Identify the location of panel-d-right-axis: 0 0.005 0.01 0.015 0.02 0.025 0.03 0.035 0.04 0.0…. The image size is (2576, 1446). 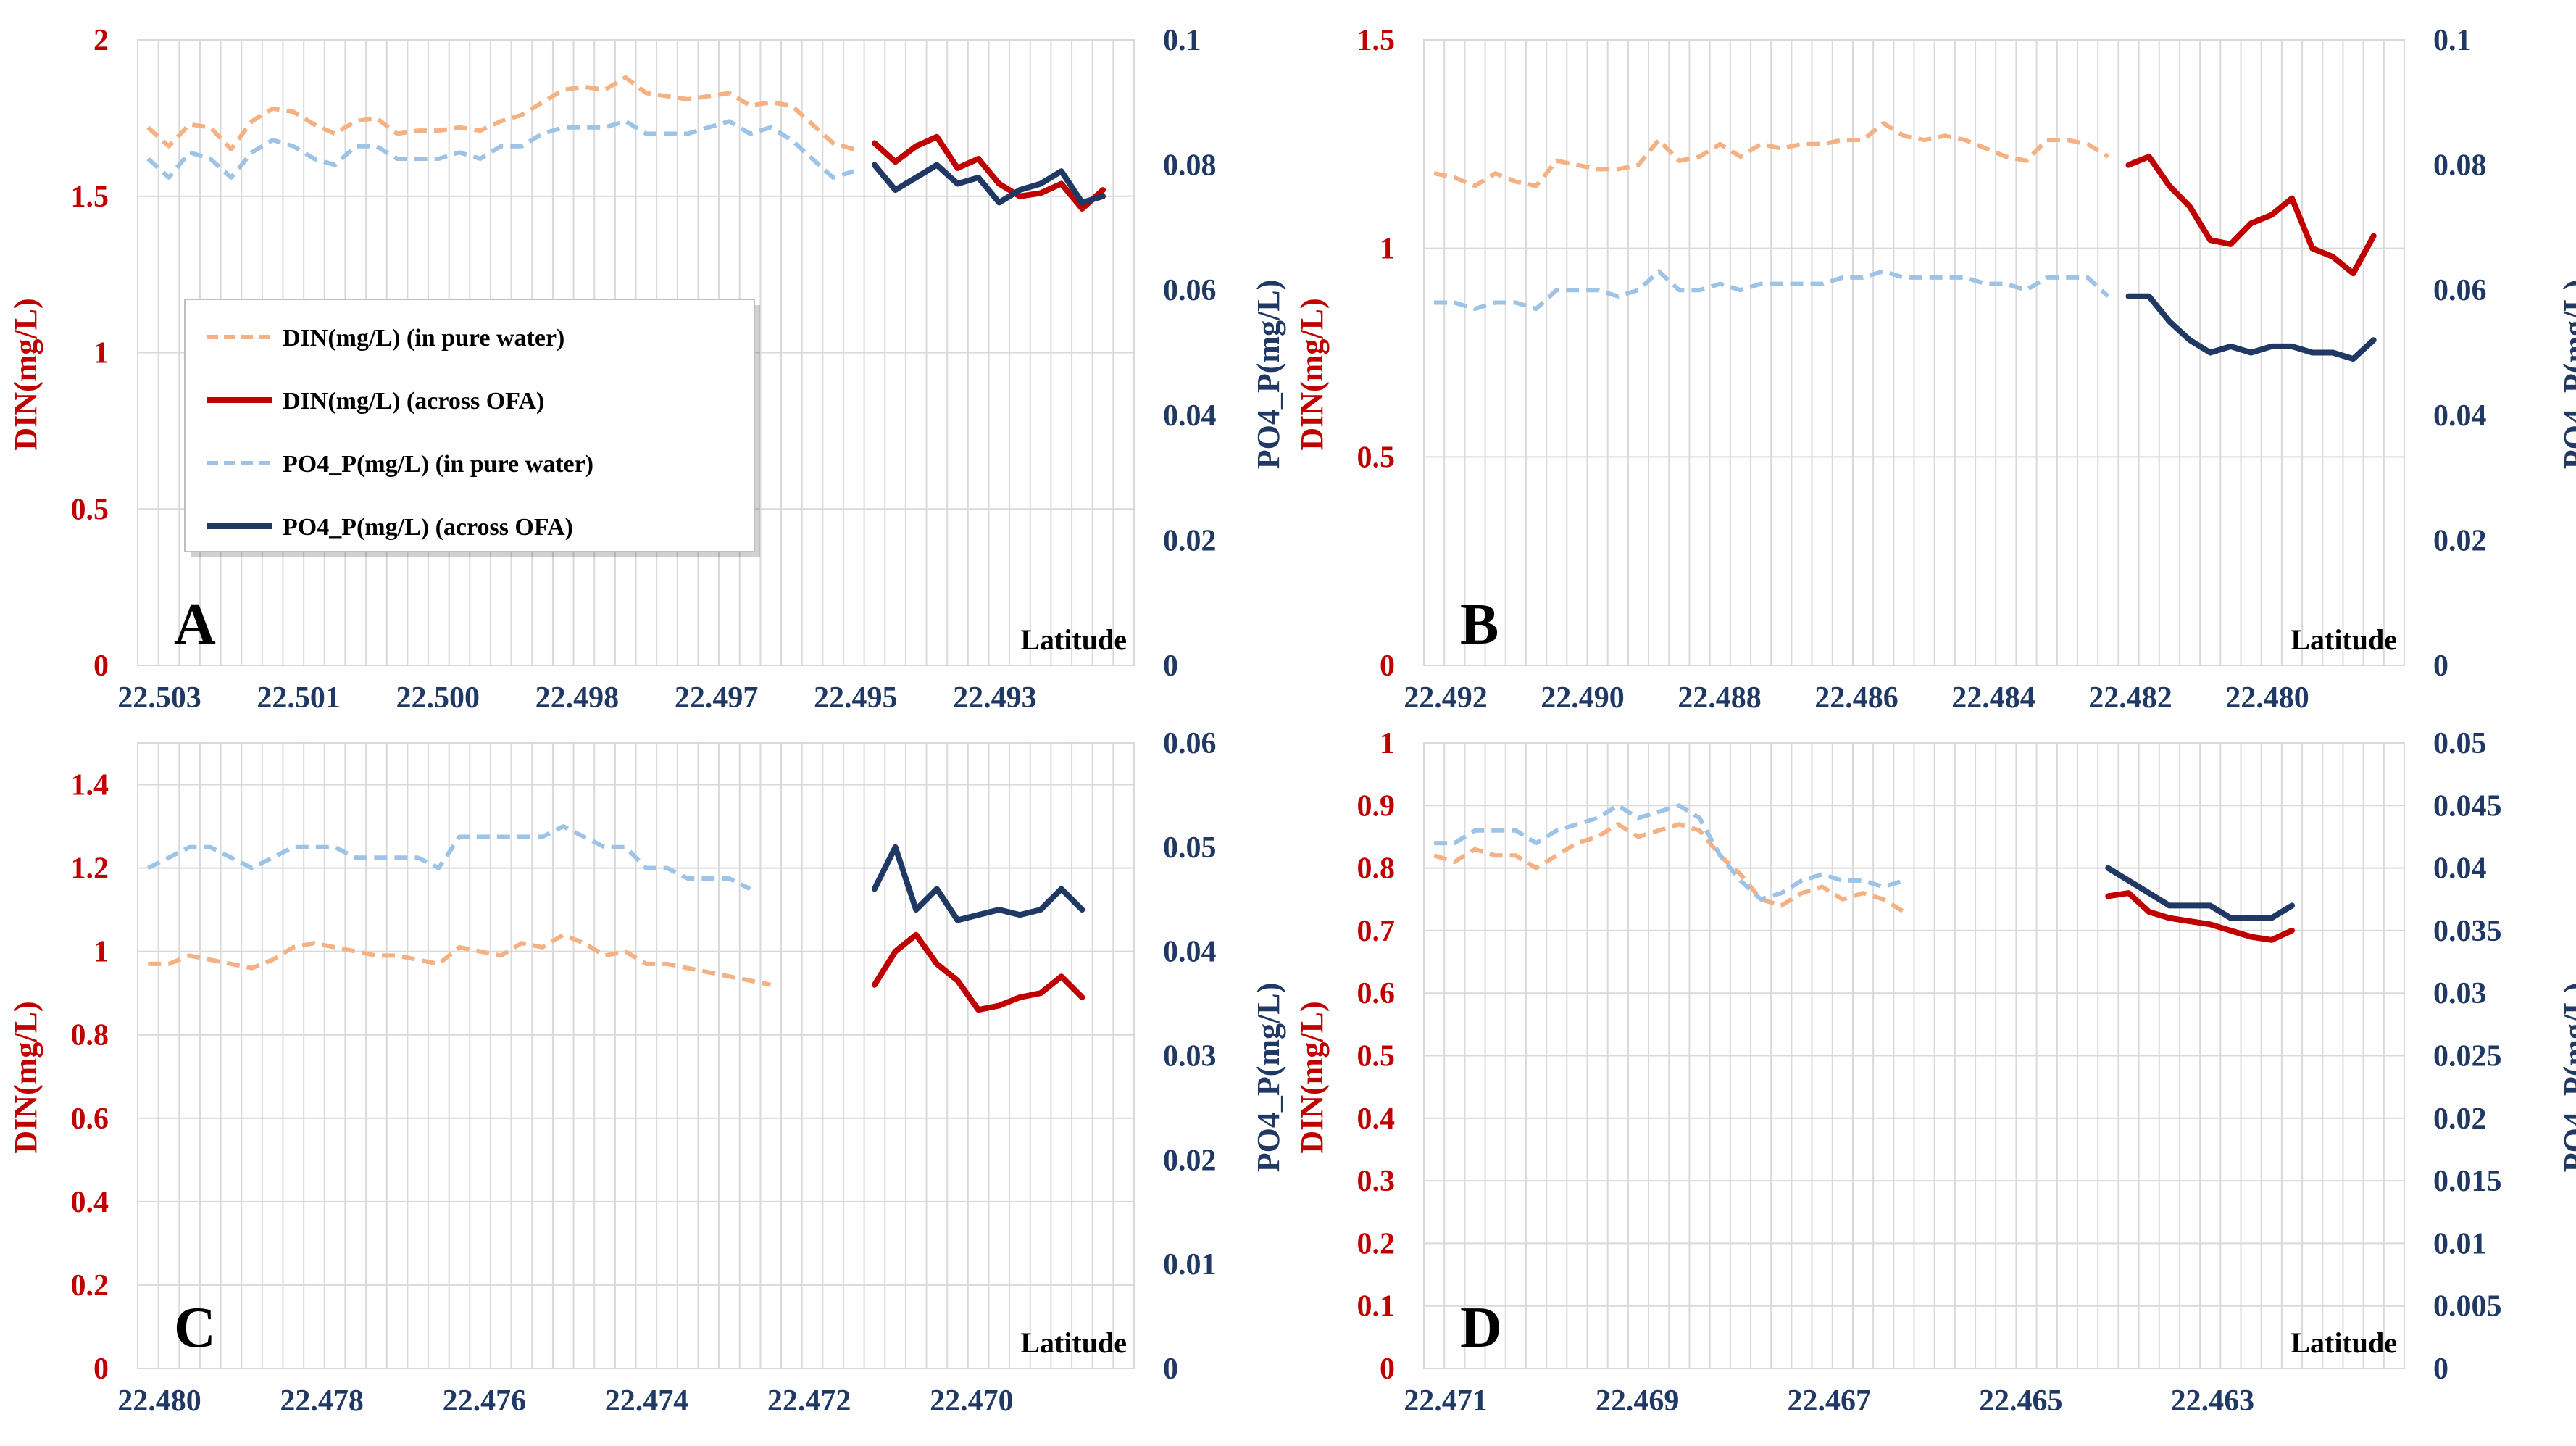
(2467, 1056).